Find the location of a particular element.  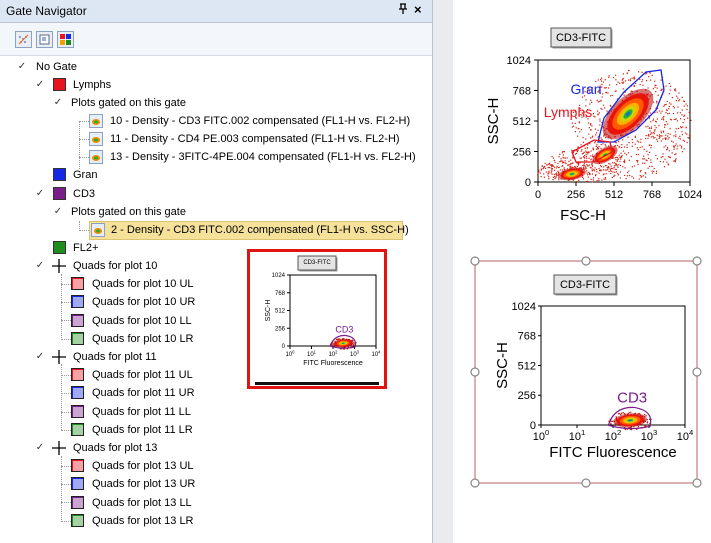

close-icon: × is located at coordinates (418, 9).